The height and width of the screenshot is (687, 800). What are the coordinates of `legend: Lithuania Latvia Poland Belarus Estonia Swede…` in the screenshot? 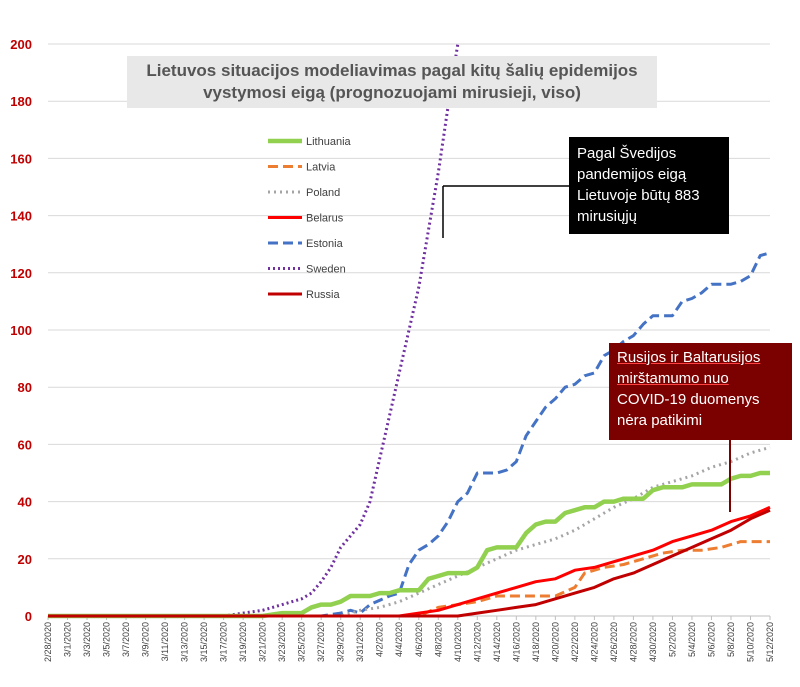 It's located at (310, 218).